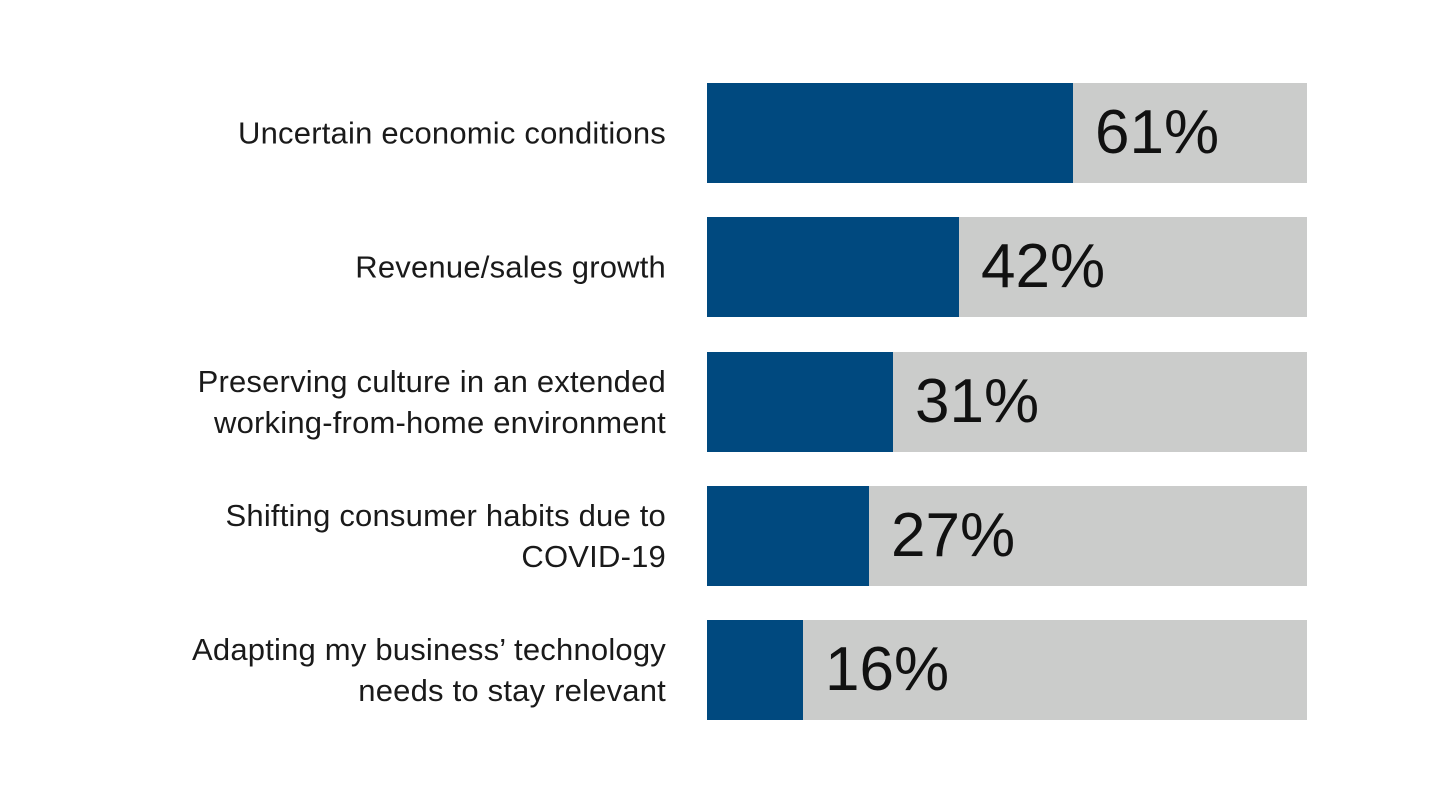 The height and width of the screenshot is (810, 1440). I want to click on value-label: 31%, so click(977, 401).